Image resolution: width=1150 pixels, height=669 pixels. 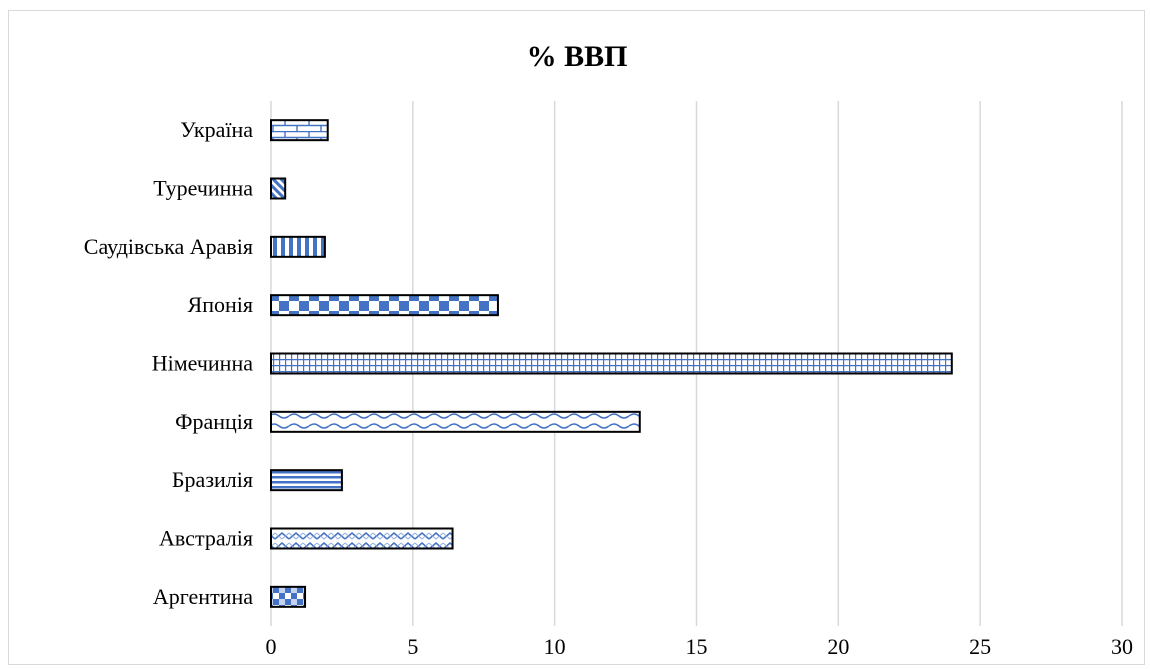 What do you see at coordinates (412, 646) in the screenshot?
I see `x-tick-label: 5` at bounding box center [412, 646].